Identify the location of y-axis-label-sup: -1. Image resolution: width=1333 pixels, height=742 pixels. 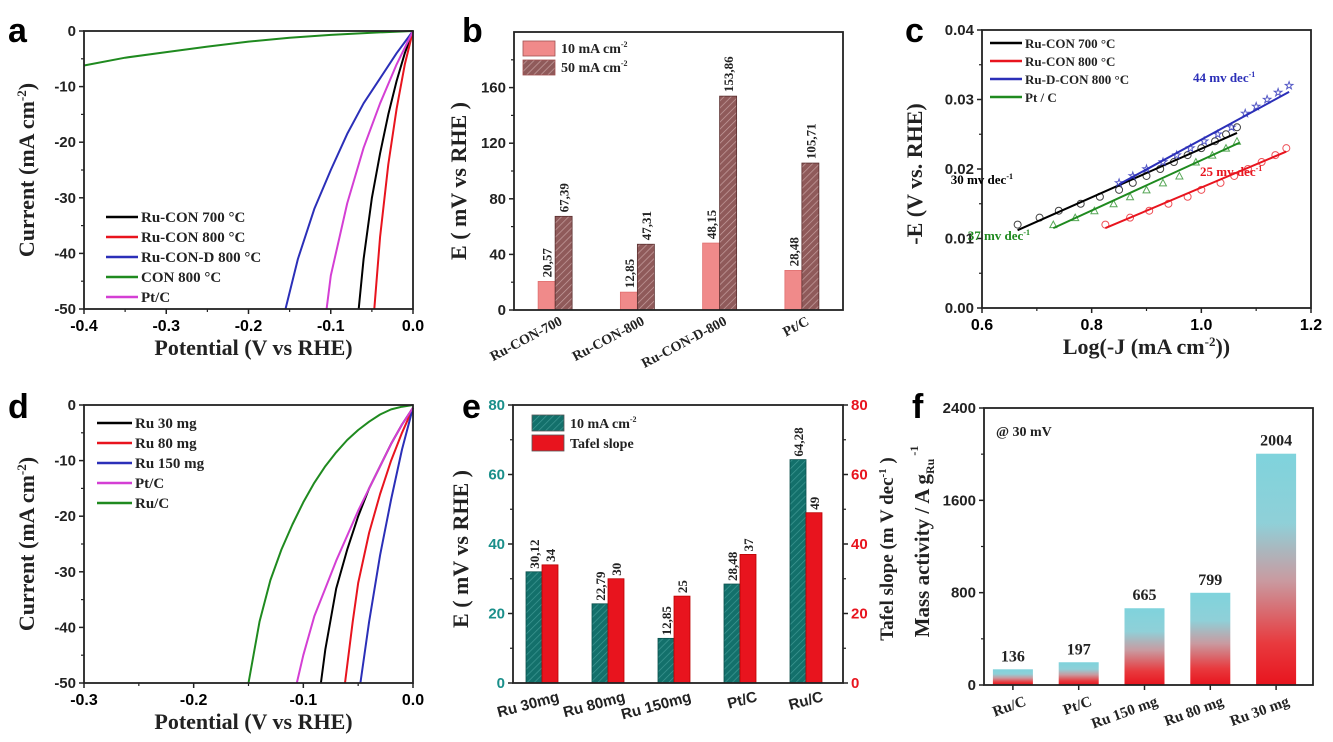
(914, 452).